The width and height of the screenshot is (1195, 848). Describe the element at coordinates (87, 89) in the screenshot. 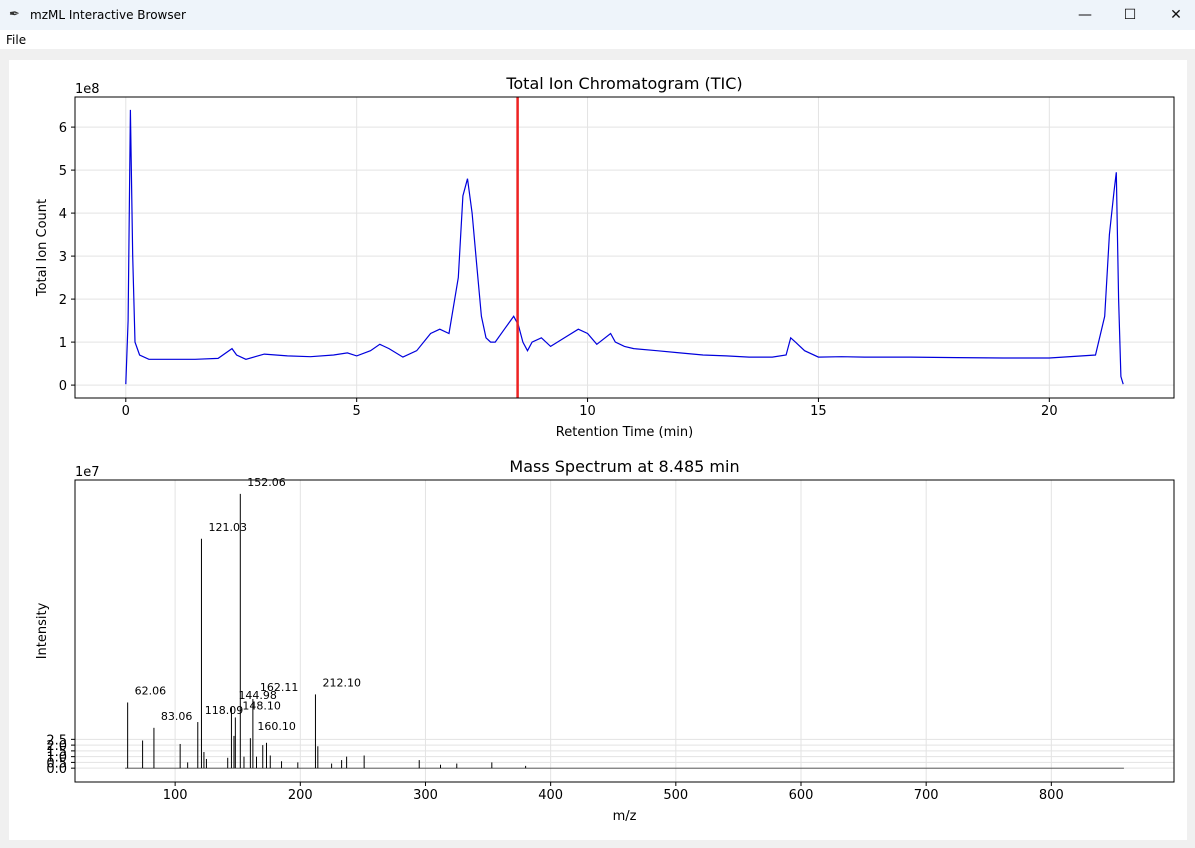

I see `chart1-y-multiplier: 1e8` at that location.